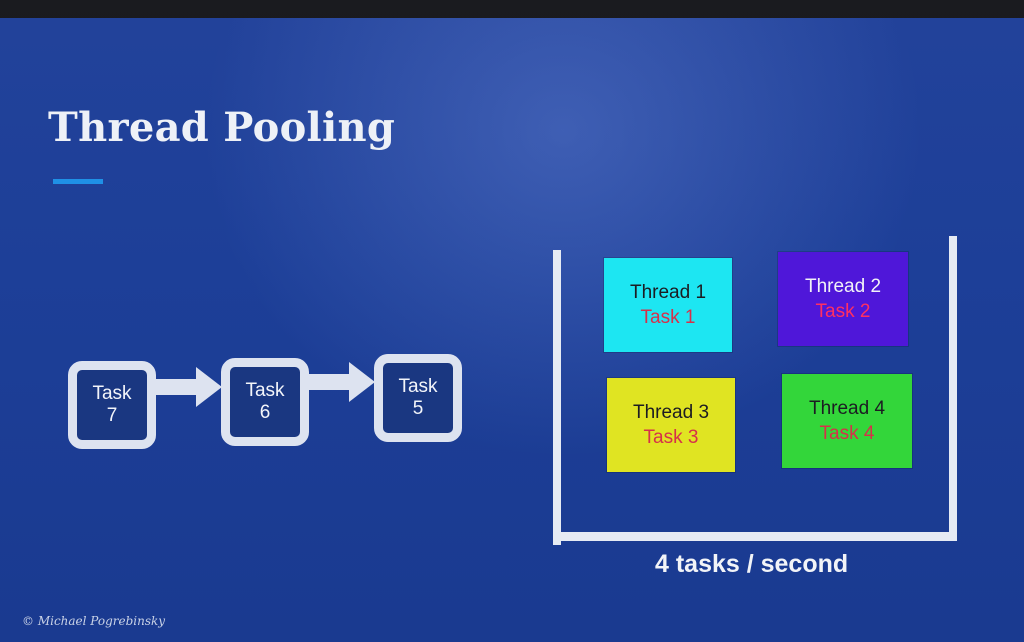 This screenshot has width=1024, height=642. Describe the element at coordinates (668, 305) in the screenshot. I see `thread-card-1: Thread 1 Task 1` at that location.